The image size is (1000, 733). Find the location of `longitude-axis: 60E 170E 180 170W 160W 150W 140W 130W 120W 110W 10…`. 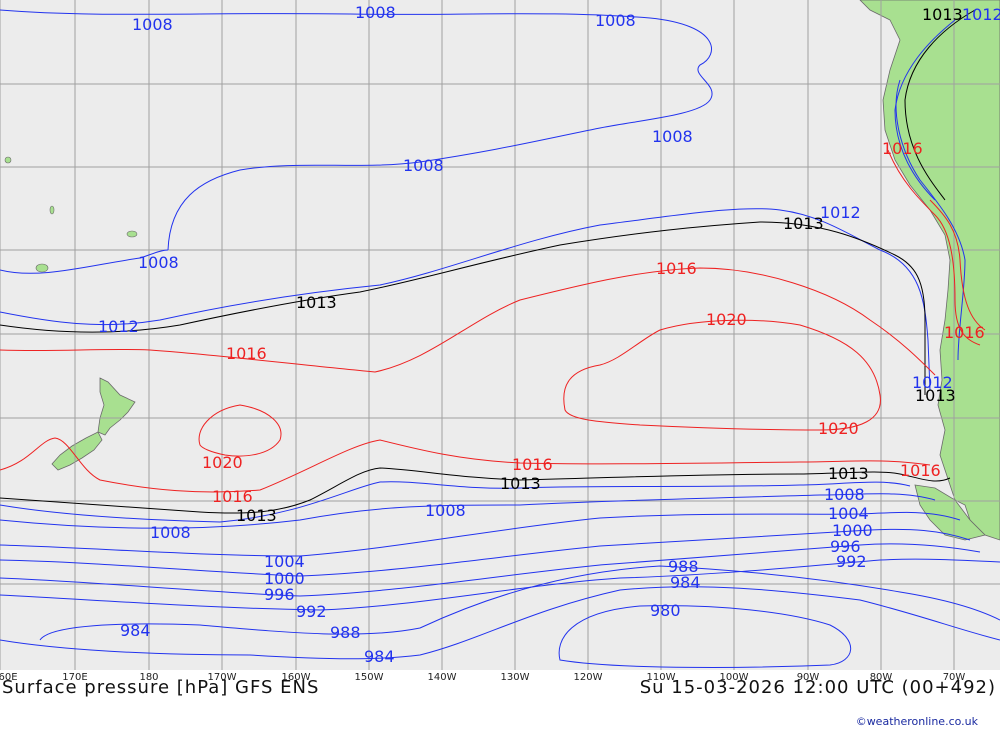

longitude-axis: 60E 170E 180 170W 160W 150W 140W 130W 120W 110W 10… is located at coordinates (500, 679).